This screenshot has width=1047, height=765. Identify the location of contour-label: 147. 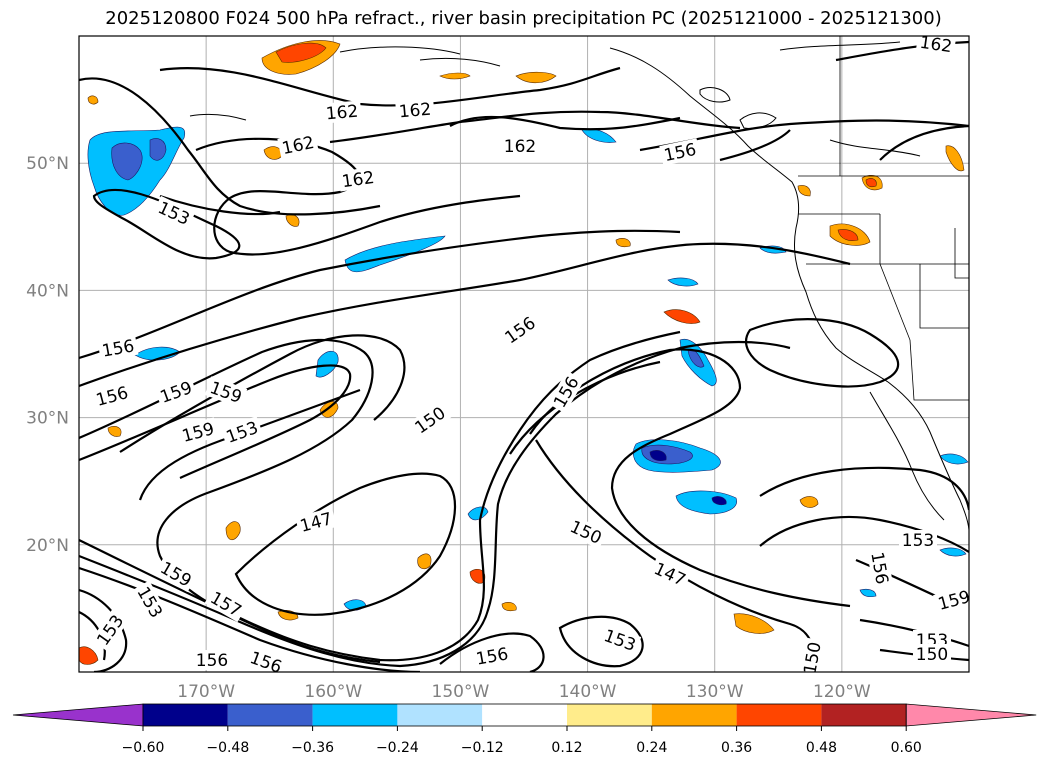
(316, 522).